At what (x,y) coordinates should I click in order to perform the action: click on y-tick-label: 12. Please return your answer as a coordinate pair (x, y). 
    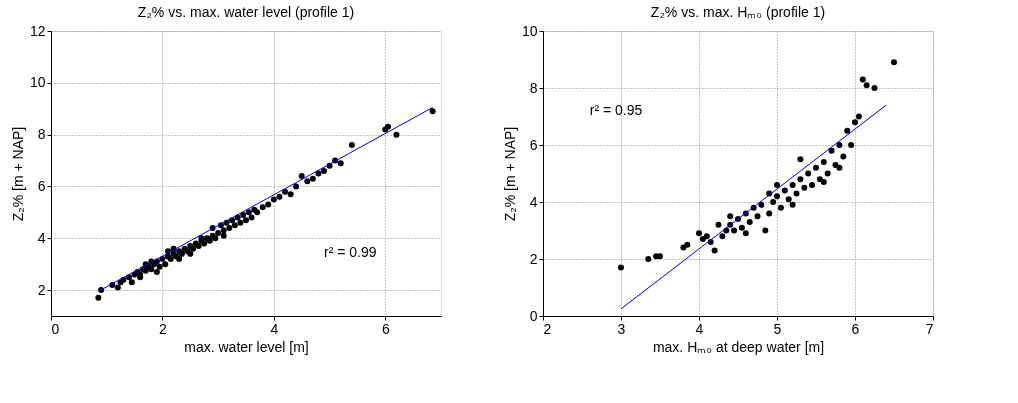
    Looking at the image, I should click on (37, 30).